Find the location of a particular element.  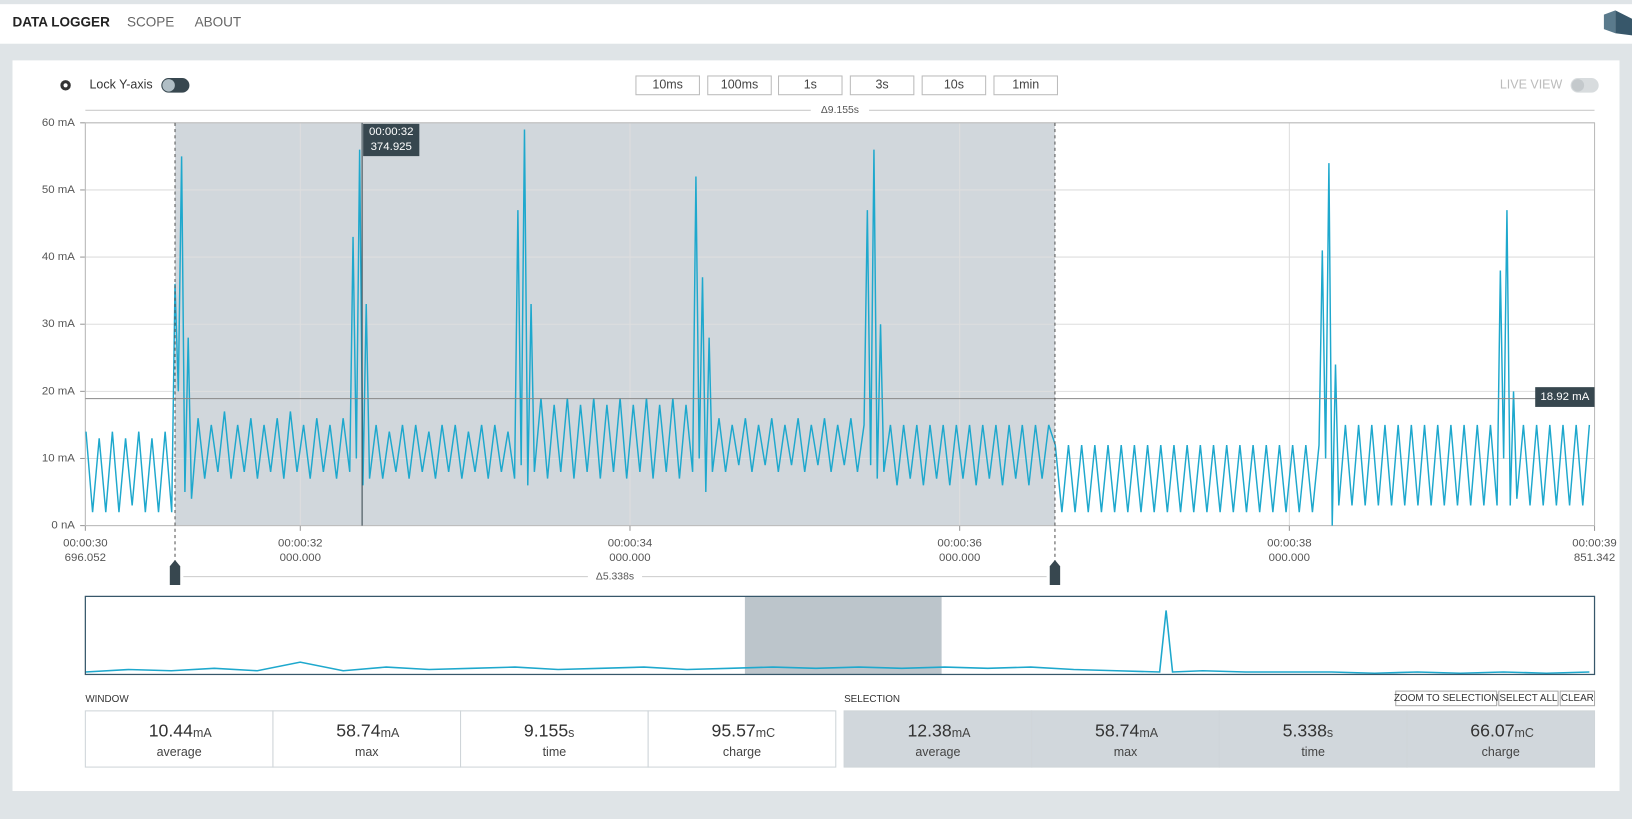

x-tick-label: 00:00:39 is located at coordinates (1594, 543).